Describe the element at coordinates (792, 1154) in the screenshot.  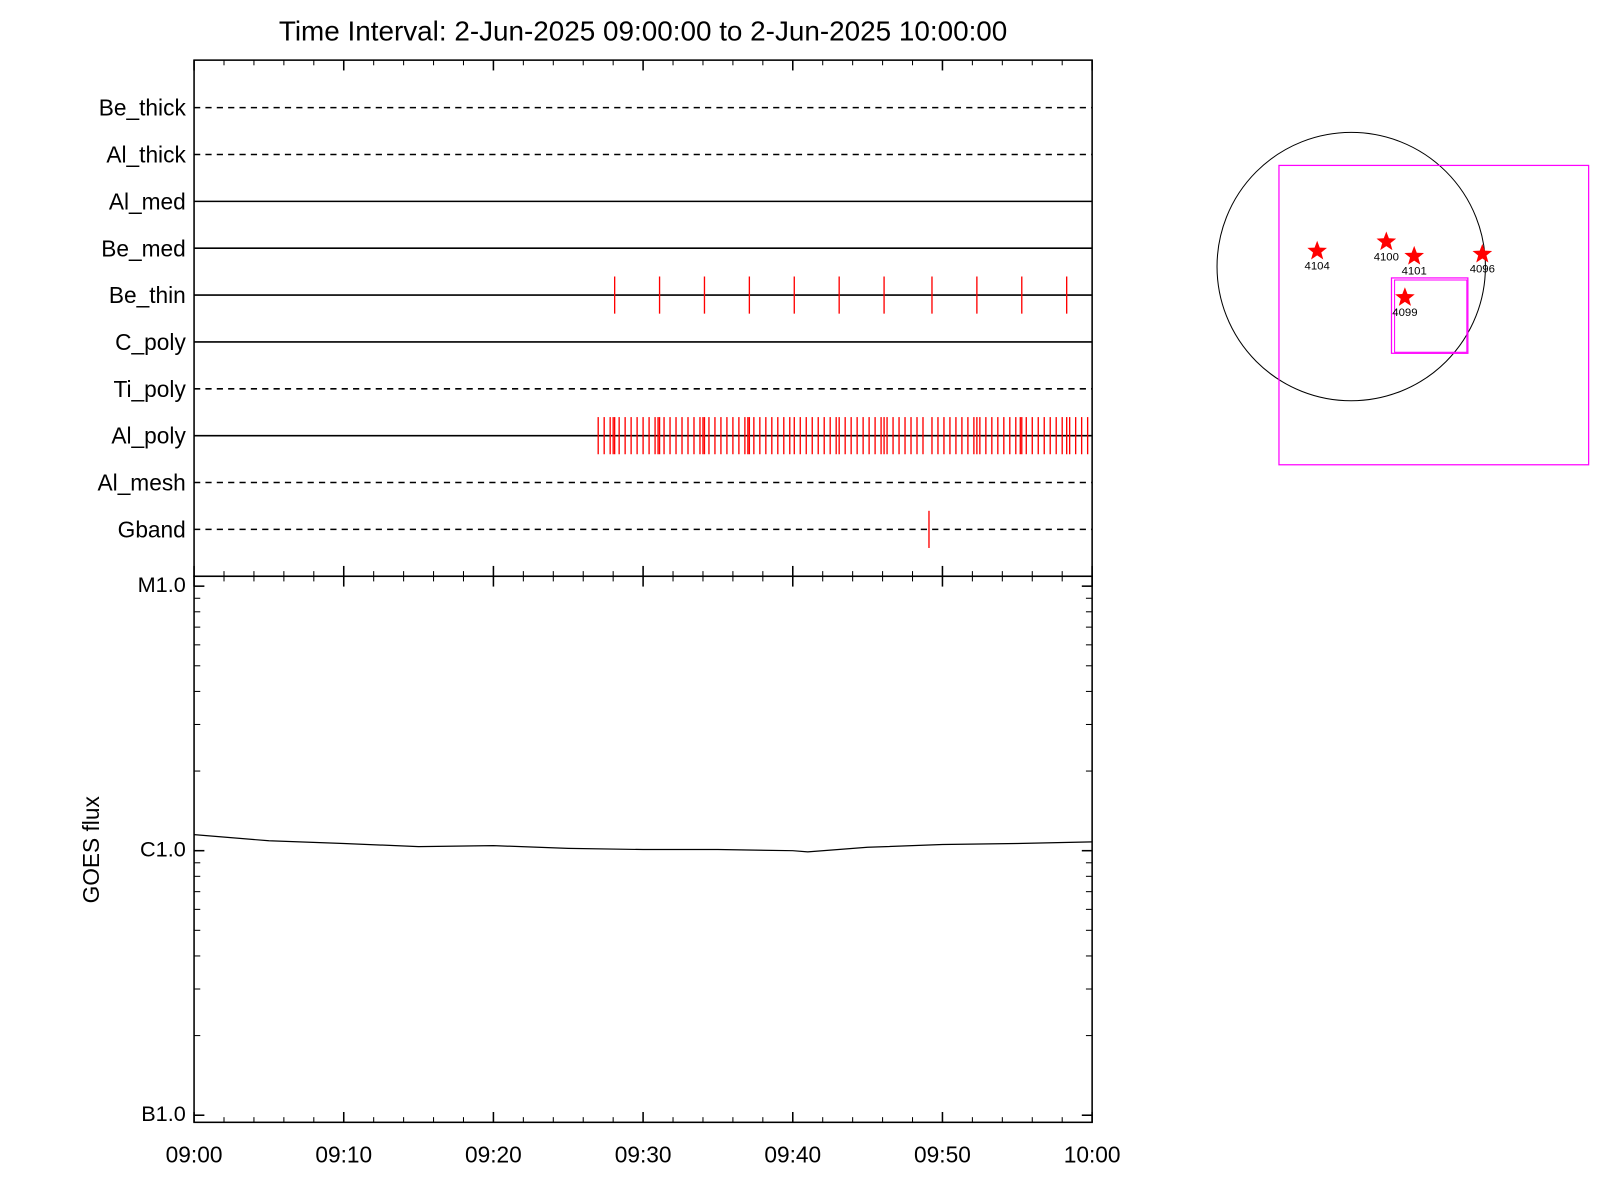
I see `x-tick-label: 09:40` at that location.